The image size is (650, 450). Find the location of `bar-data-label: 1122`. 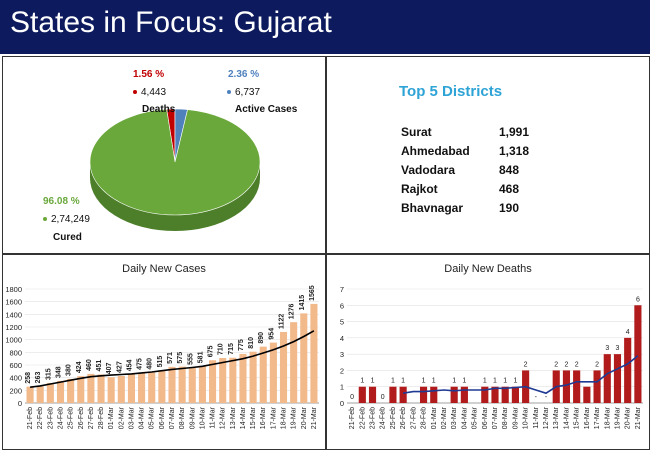

bar-data-label: 1122 is located at coordinates (282, 321).